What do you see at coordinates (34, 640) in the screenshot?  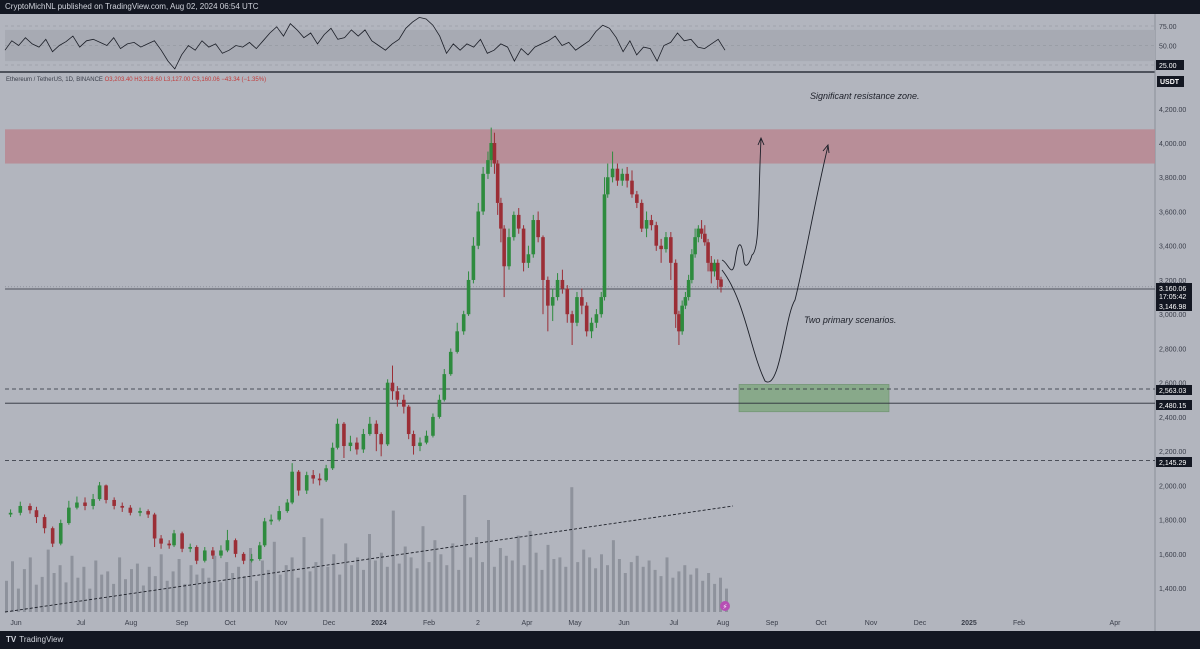 I see `tradingview-brand: TV TradingView` at bounding box center [34, 640].